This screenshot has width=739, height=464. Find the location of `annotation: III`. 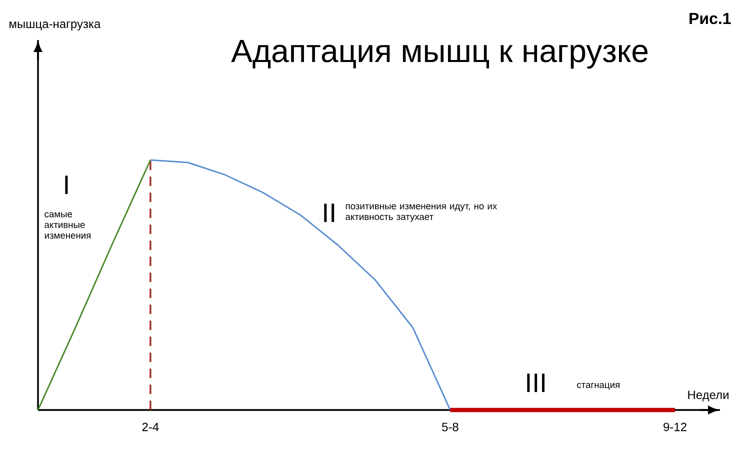

annotation: III is located at coordinates (535, 383).